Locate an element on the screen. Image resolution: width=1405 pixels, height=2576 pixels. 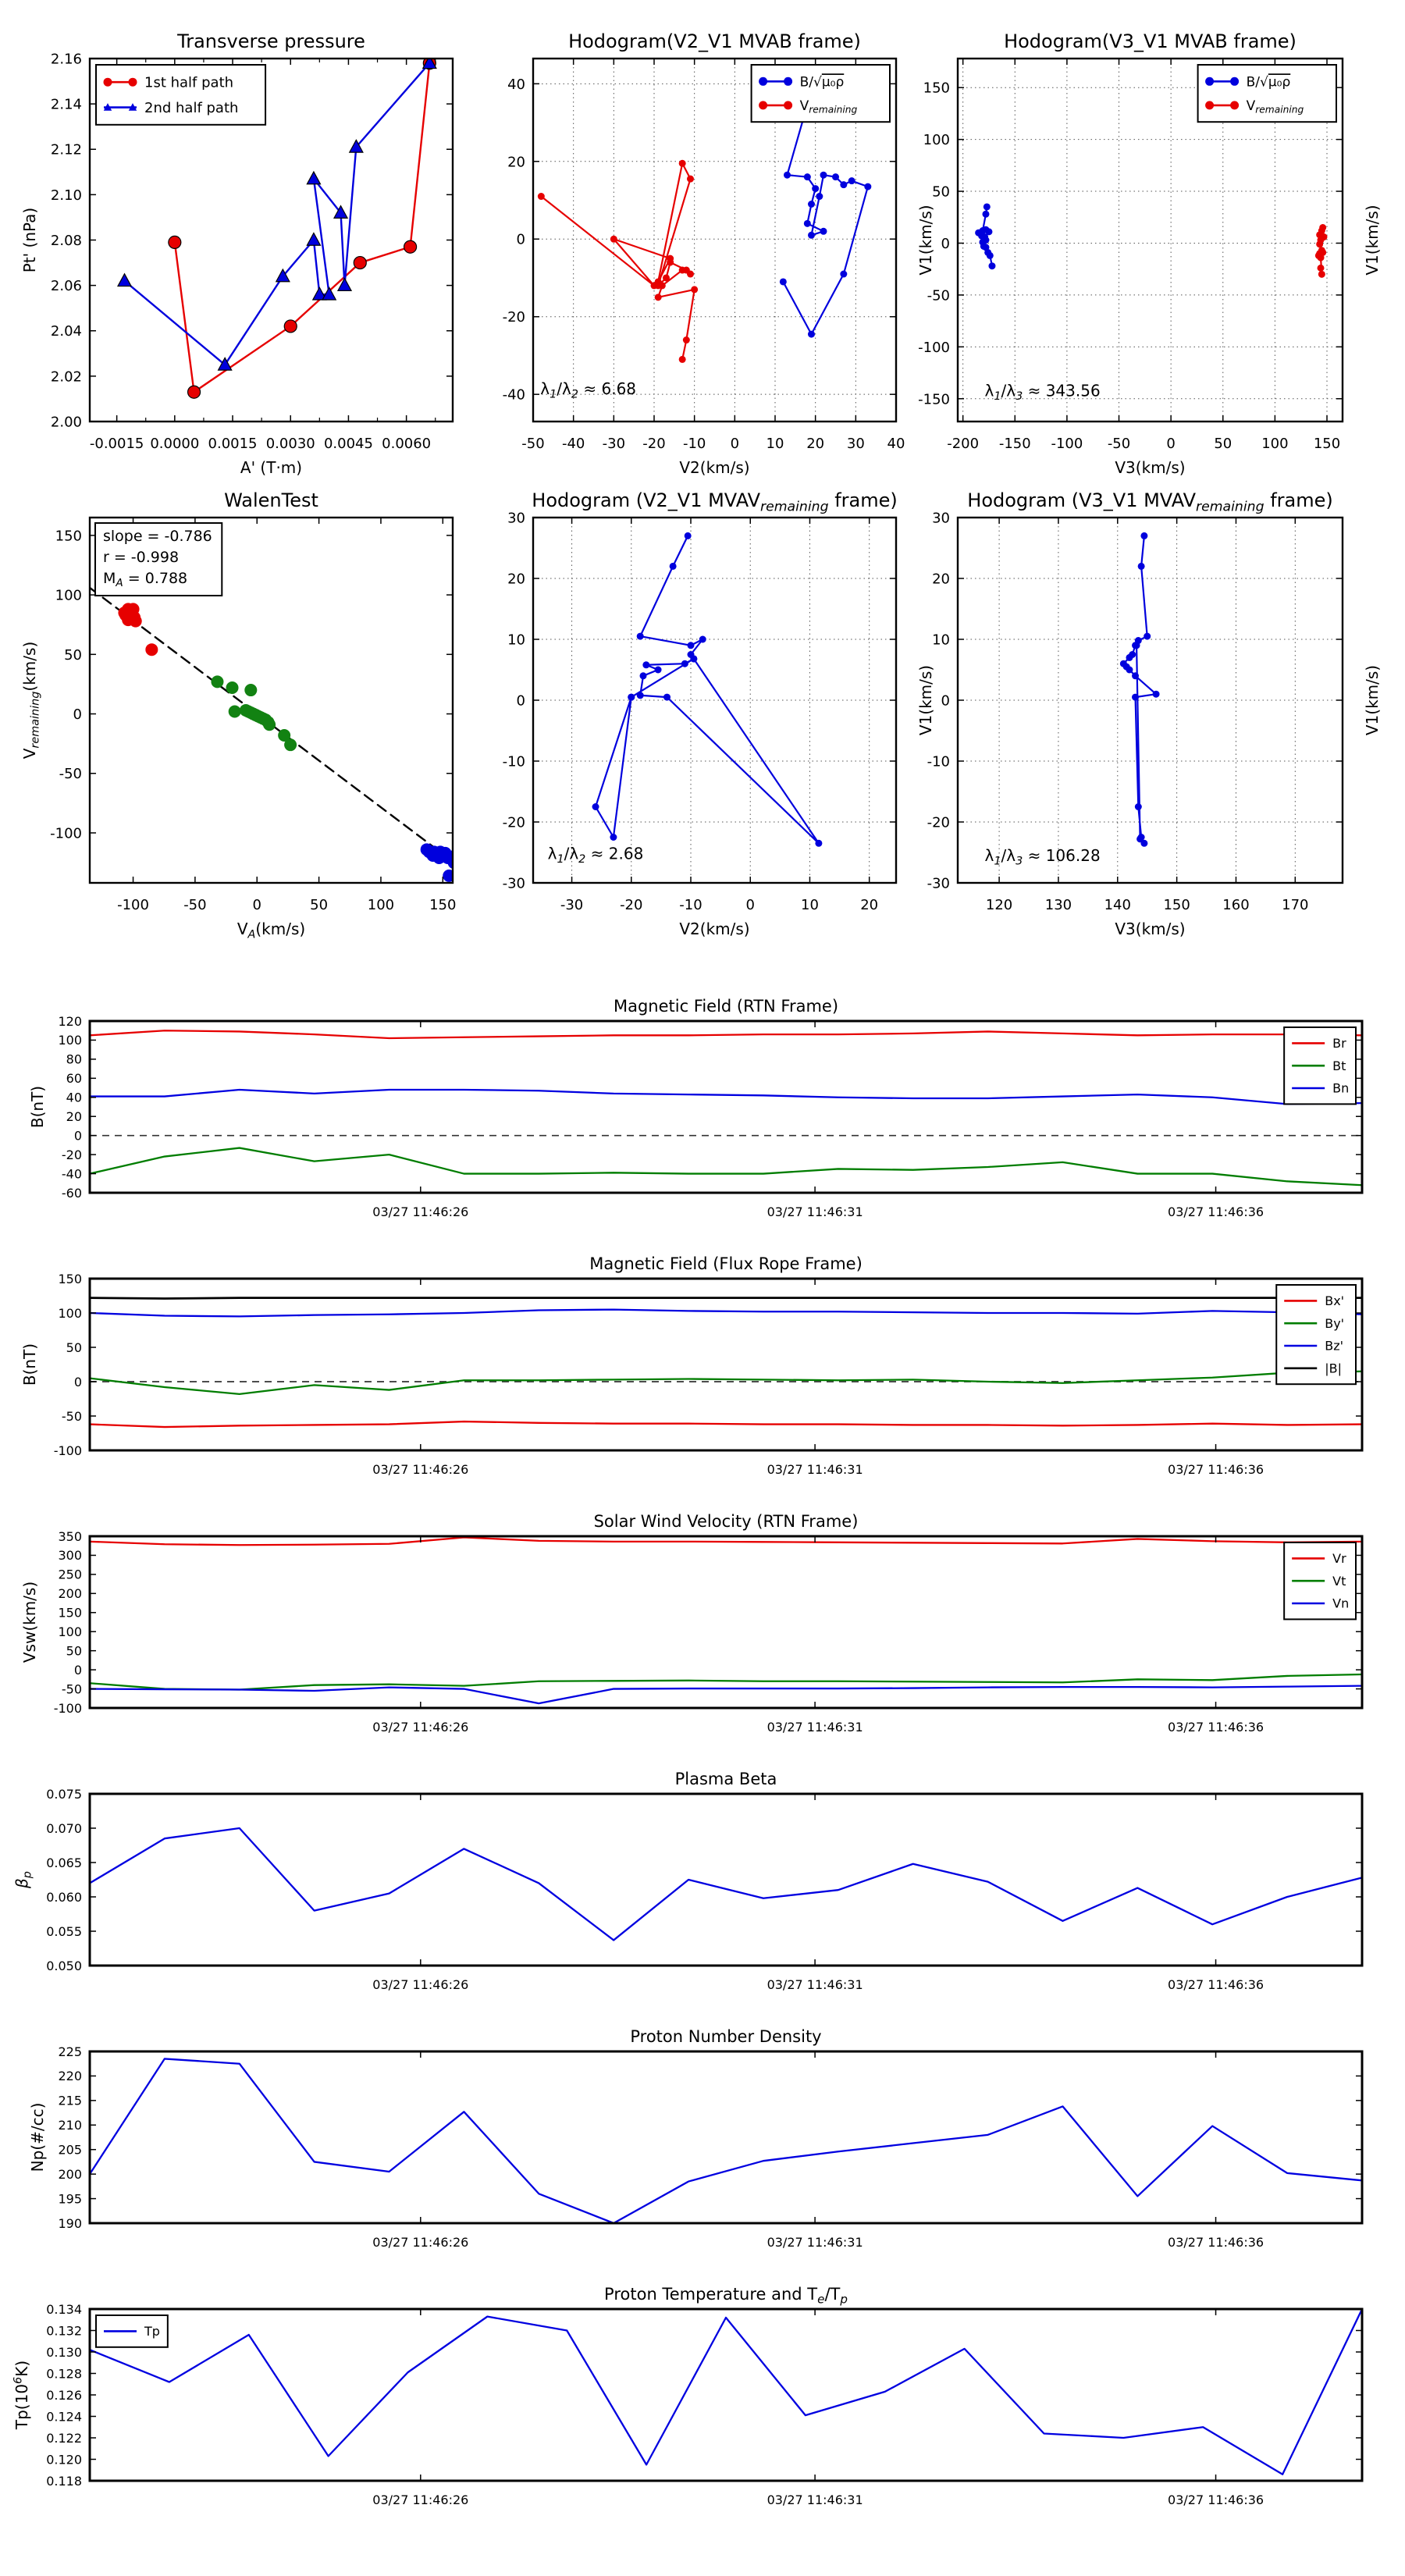
svg-text: 350 is located at coordinates (70, 1536).